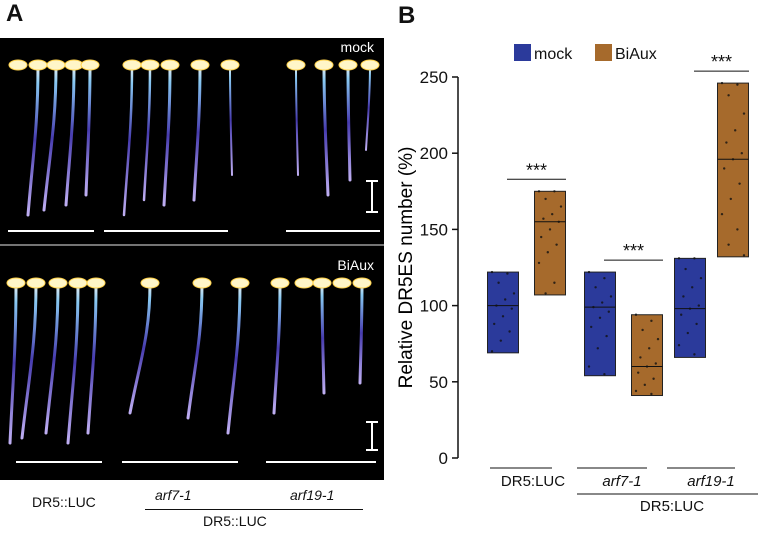  Describe the element at coordinates (536, 170) in the screenshot. I see `significance-label-0: ***` at that location.